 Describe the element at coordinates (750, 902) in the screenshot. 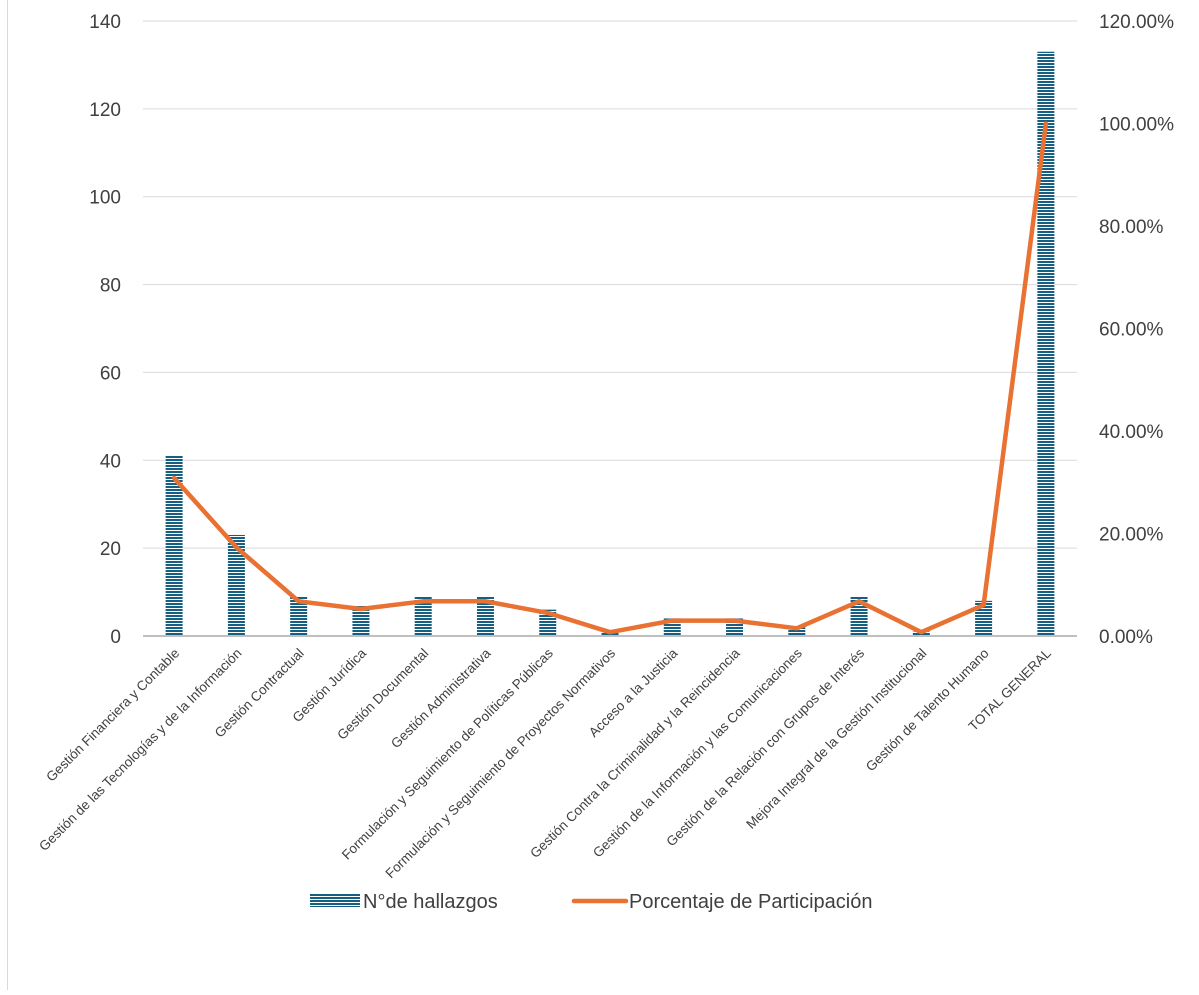

I see `legend-label-line: Porcentaje de Participación` at that location.